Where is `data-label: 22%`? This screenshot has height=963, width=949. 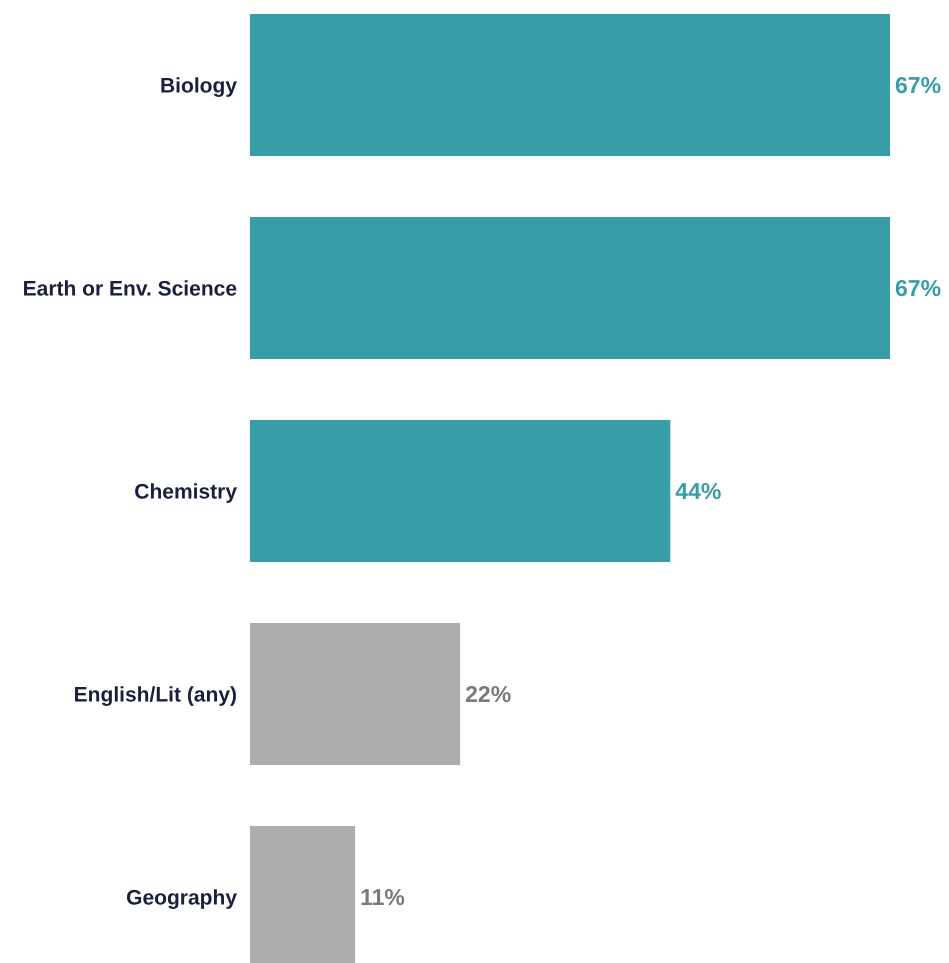
data-label: 22% is located at coordinates (488, 694).